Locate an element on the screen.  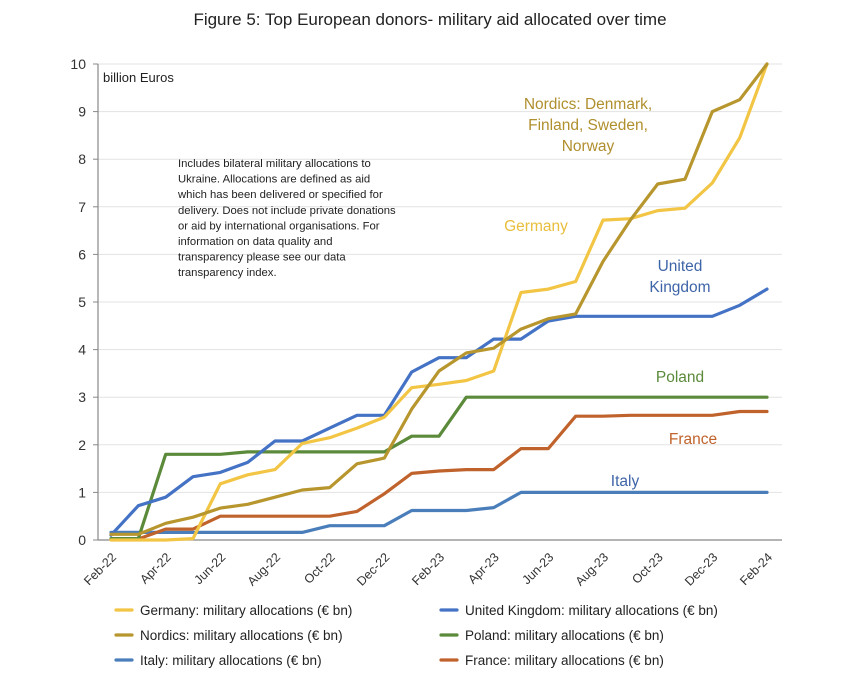
note-line: transparency please see our data is located at coordinates (262, 258).